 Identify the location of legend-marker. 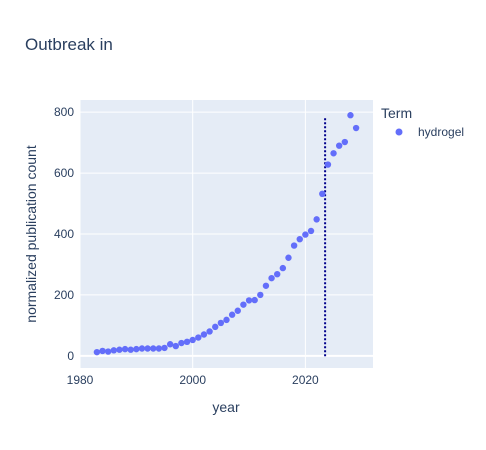
(399, 132).